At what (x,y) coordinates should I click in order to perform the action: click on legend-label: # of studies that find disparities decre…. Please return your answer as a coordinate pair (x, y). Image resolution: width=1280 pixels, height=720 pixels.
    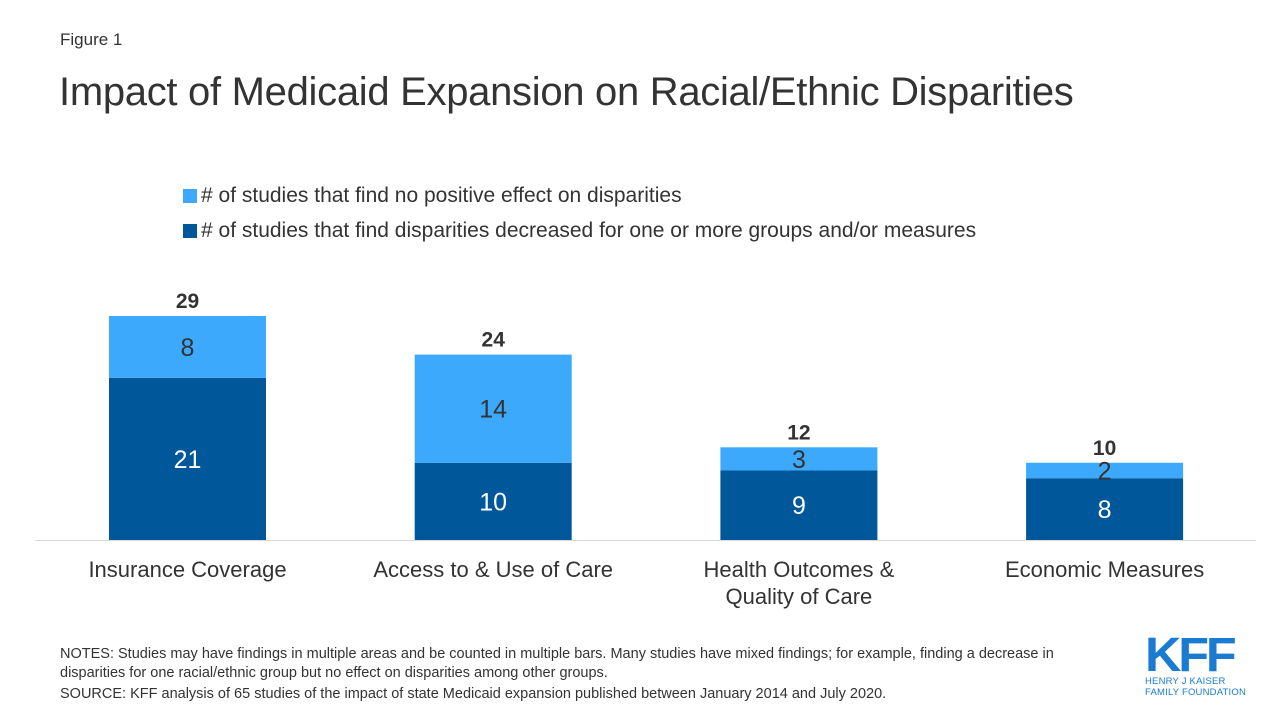
    Looking at the image, I should click on (589, 230).